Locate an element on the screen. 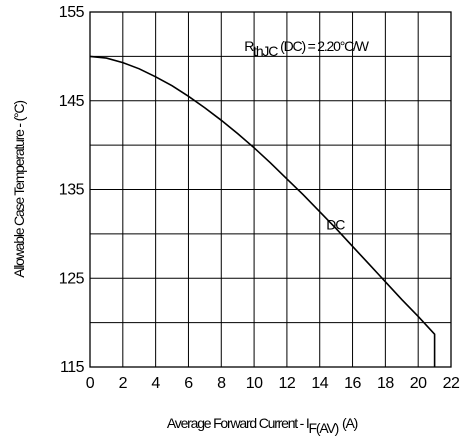 This screenshot has width=470, height=443. x-axis-label-unit: (A) is located at coordinates (350, 423).